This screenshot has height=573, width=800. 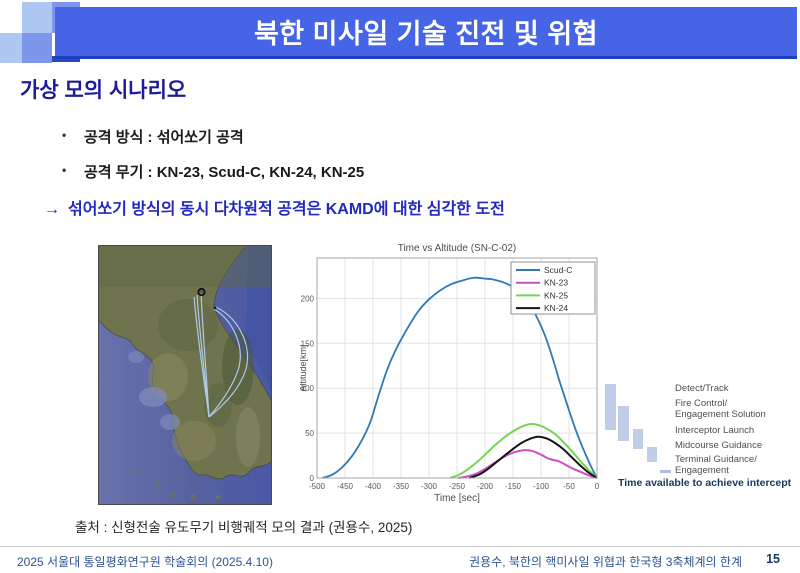 I want to click on series-Scud-C, so click(x=460, y=377).